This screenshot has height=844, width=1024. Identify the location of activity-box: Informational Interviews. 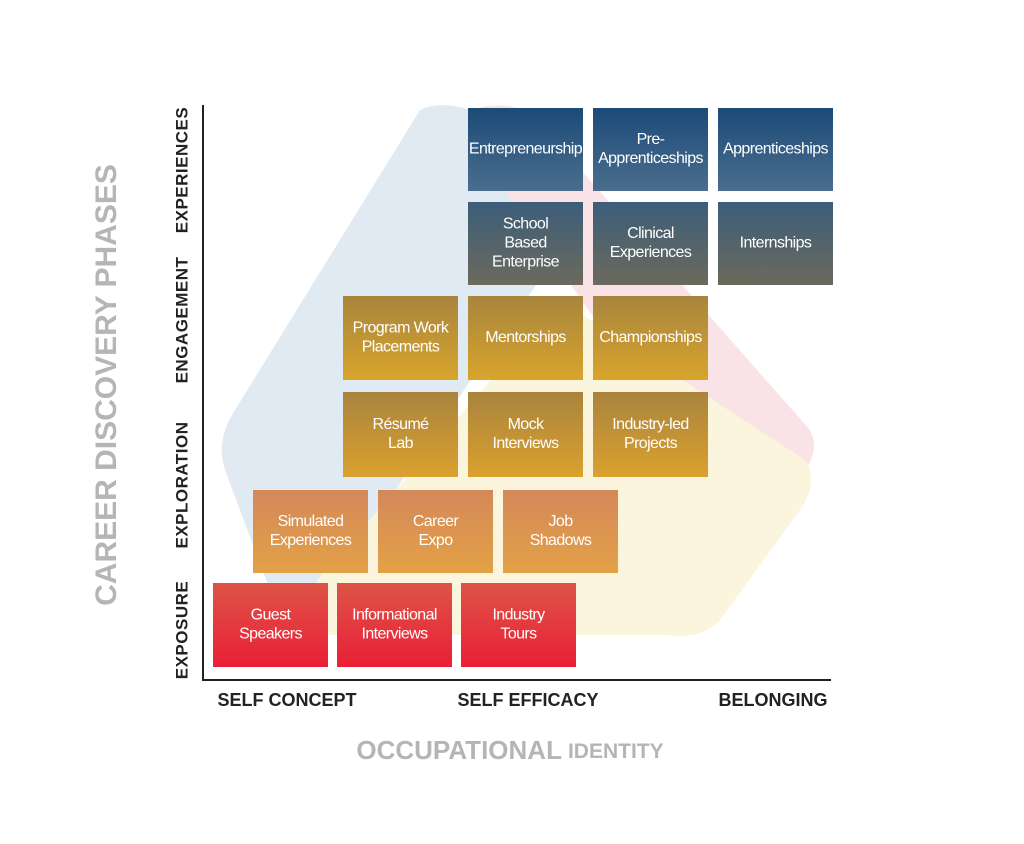
(394, 625).